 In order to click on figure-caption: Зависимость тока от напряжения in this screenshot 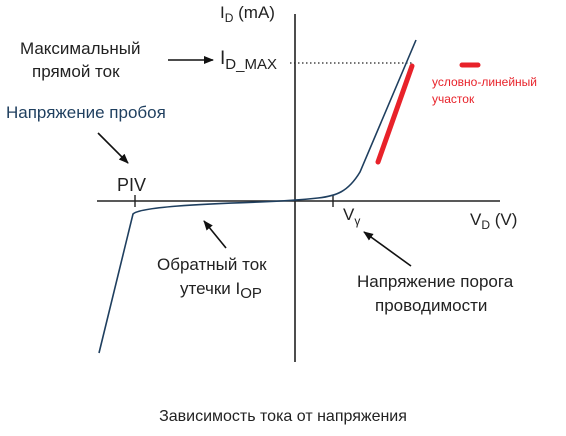, I will do `click(283, 416)`.